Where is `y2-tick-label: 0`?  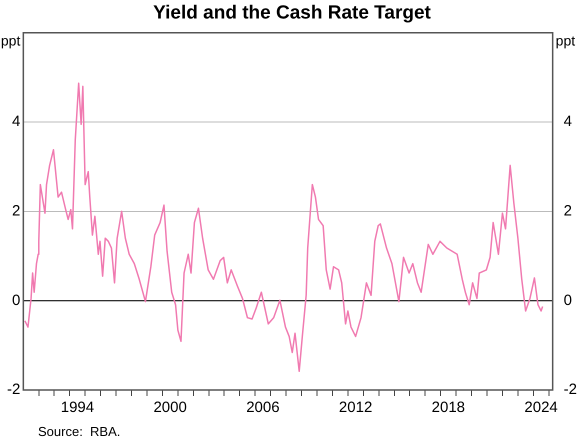
y2-tick-label: 0 is located at coordinates (568, 300).